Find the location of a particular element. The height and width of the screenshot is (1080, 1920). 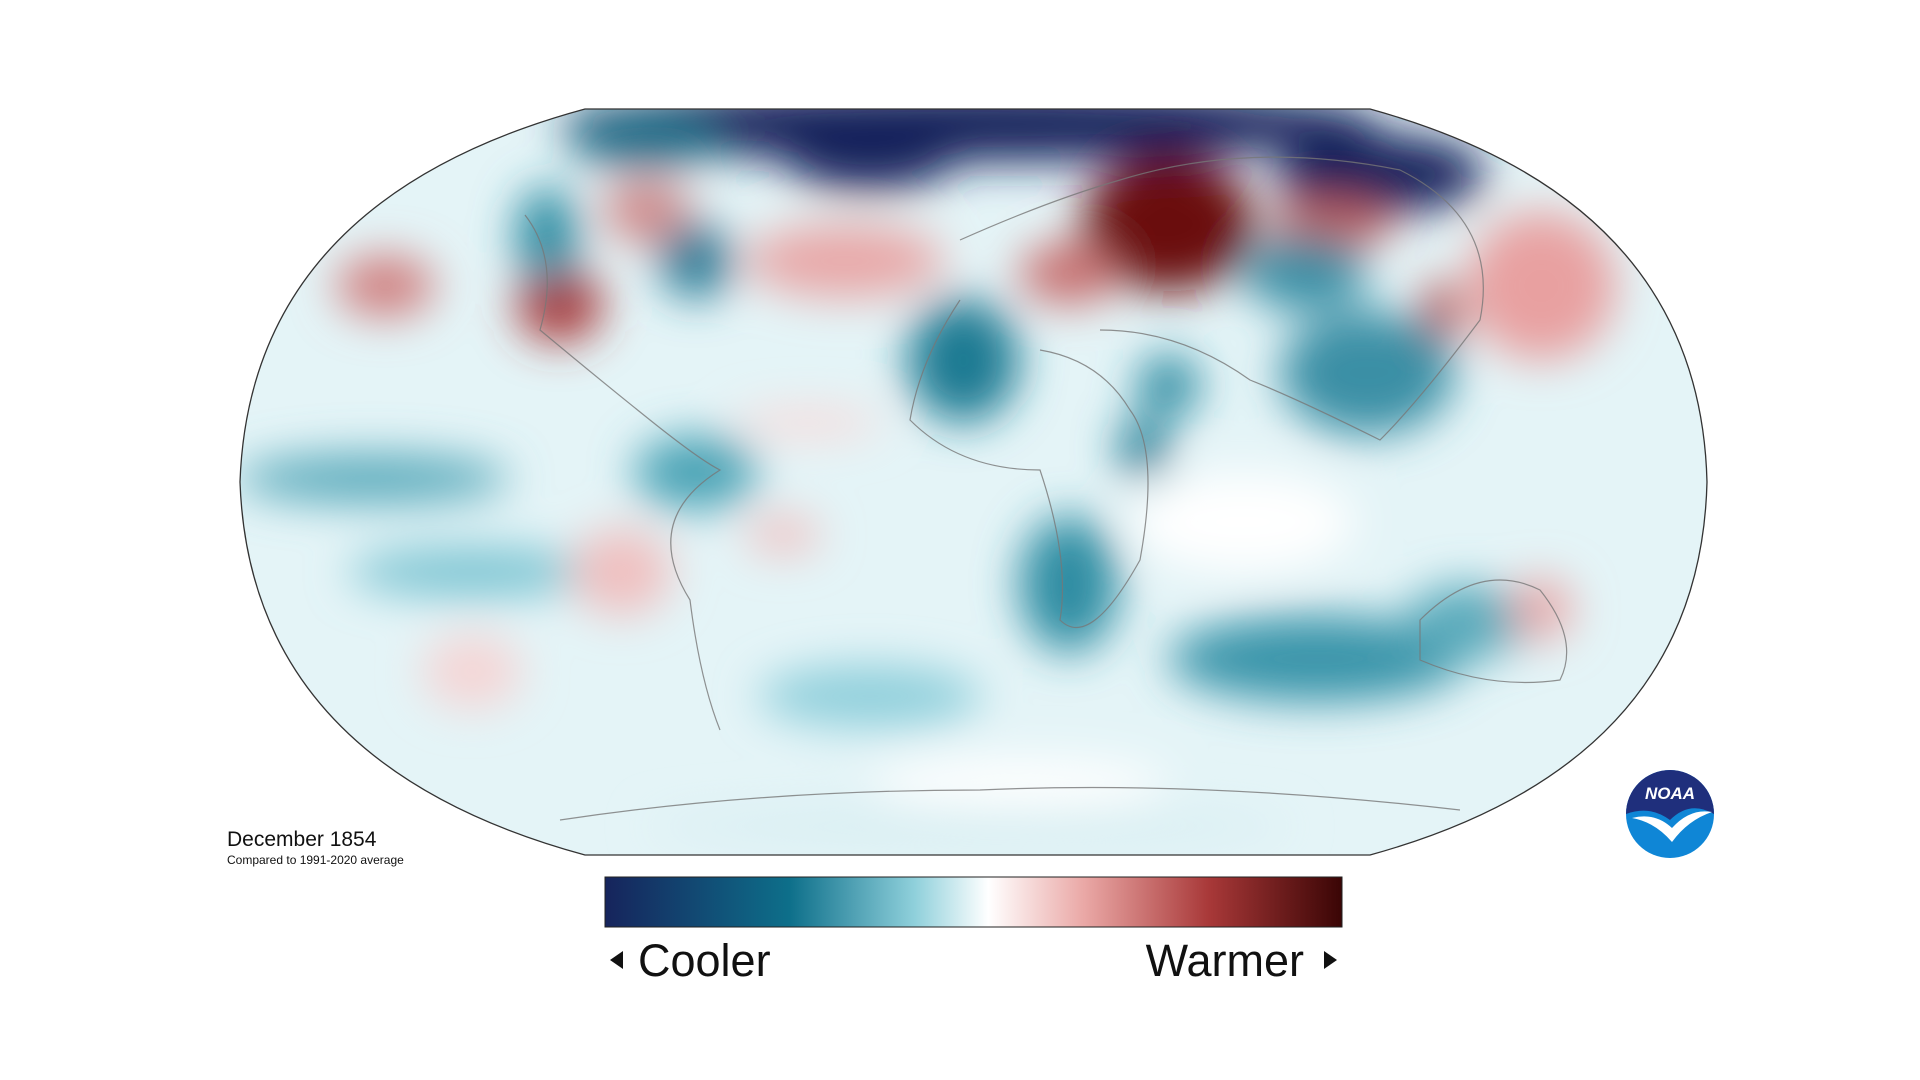

eurasia-outline is located at coordinates (1221, 298).